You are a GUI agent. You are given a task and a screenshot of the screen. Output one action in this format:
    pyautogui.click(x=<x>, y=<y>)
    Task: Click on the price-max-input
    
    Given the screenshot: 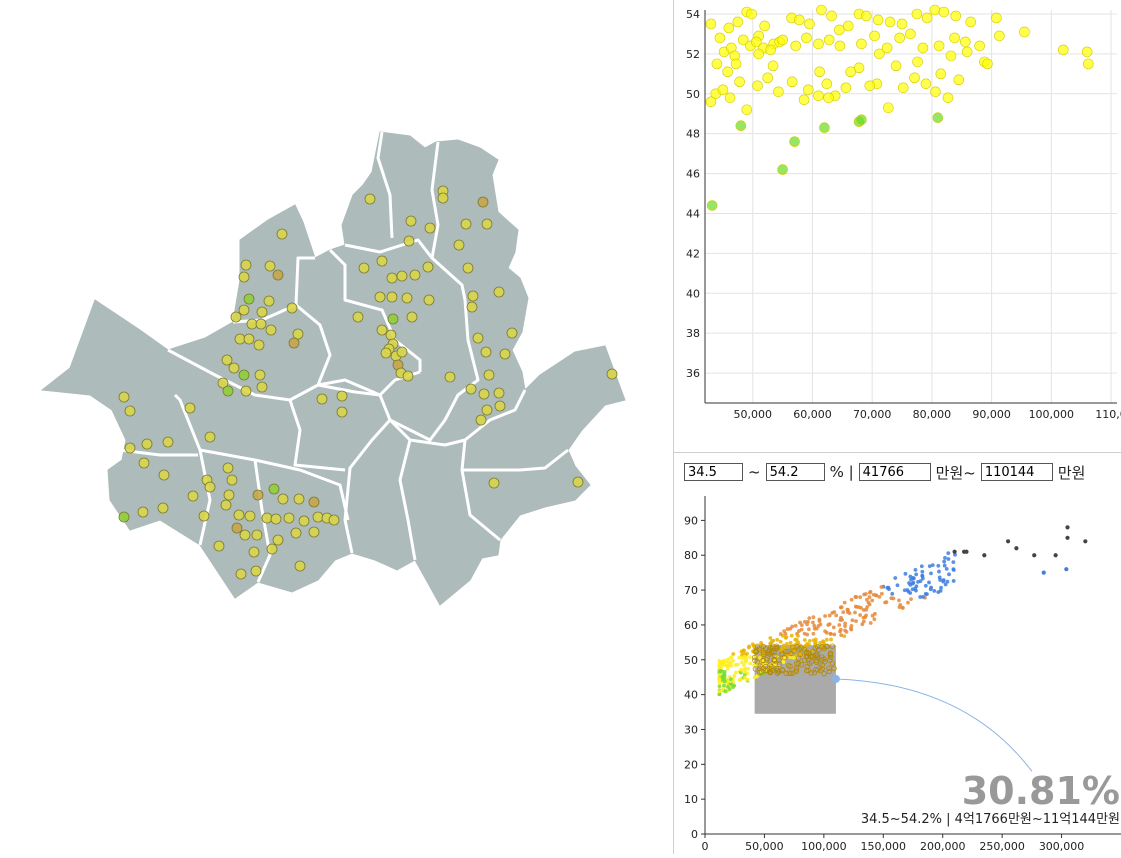 What is the action you would take?
    pyautogui.click(x=1016, y=472)
    